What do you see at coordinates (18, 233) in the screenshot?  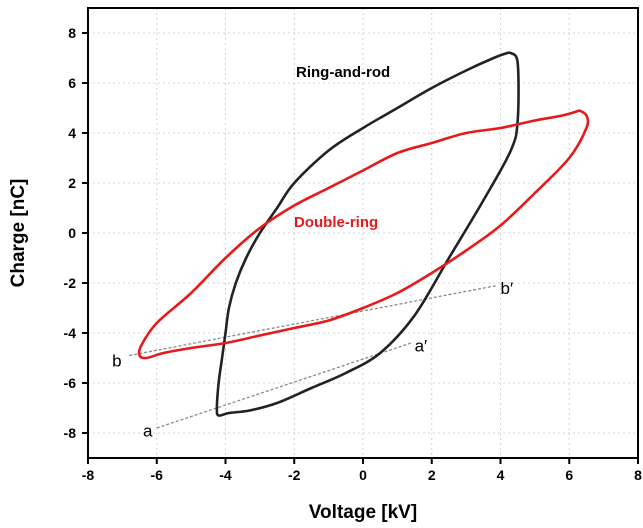 I see `y-axis-title: Charge [nC]` at bounding box center [18, 233].